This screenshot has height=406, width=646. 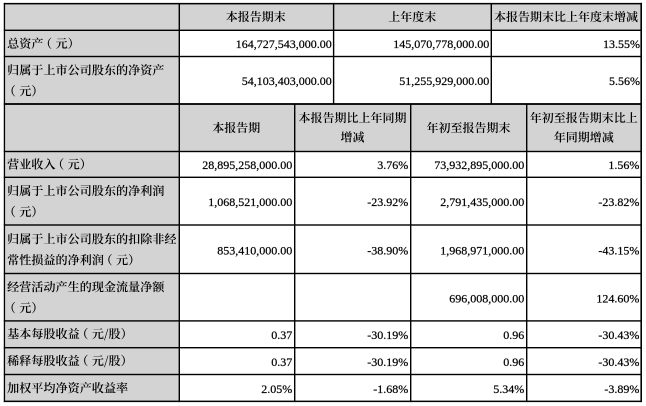 I want to click on svg-text: 54,103,403,000.00, so click(x=287, y=81).